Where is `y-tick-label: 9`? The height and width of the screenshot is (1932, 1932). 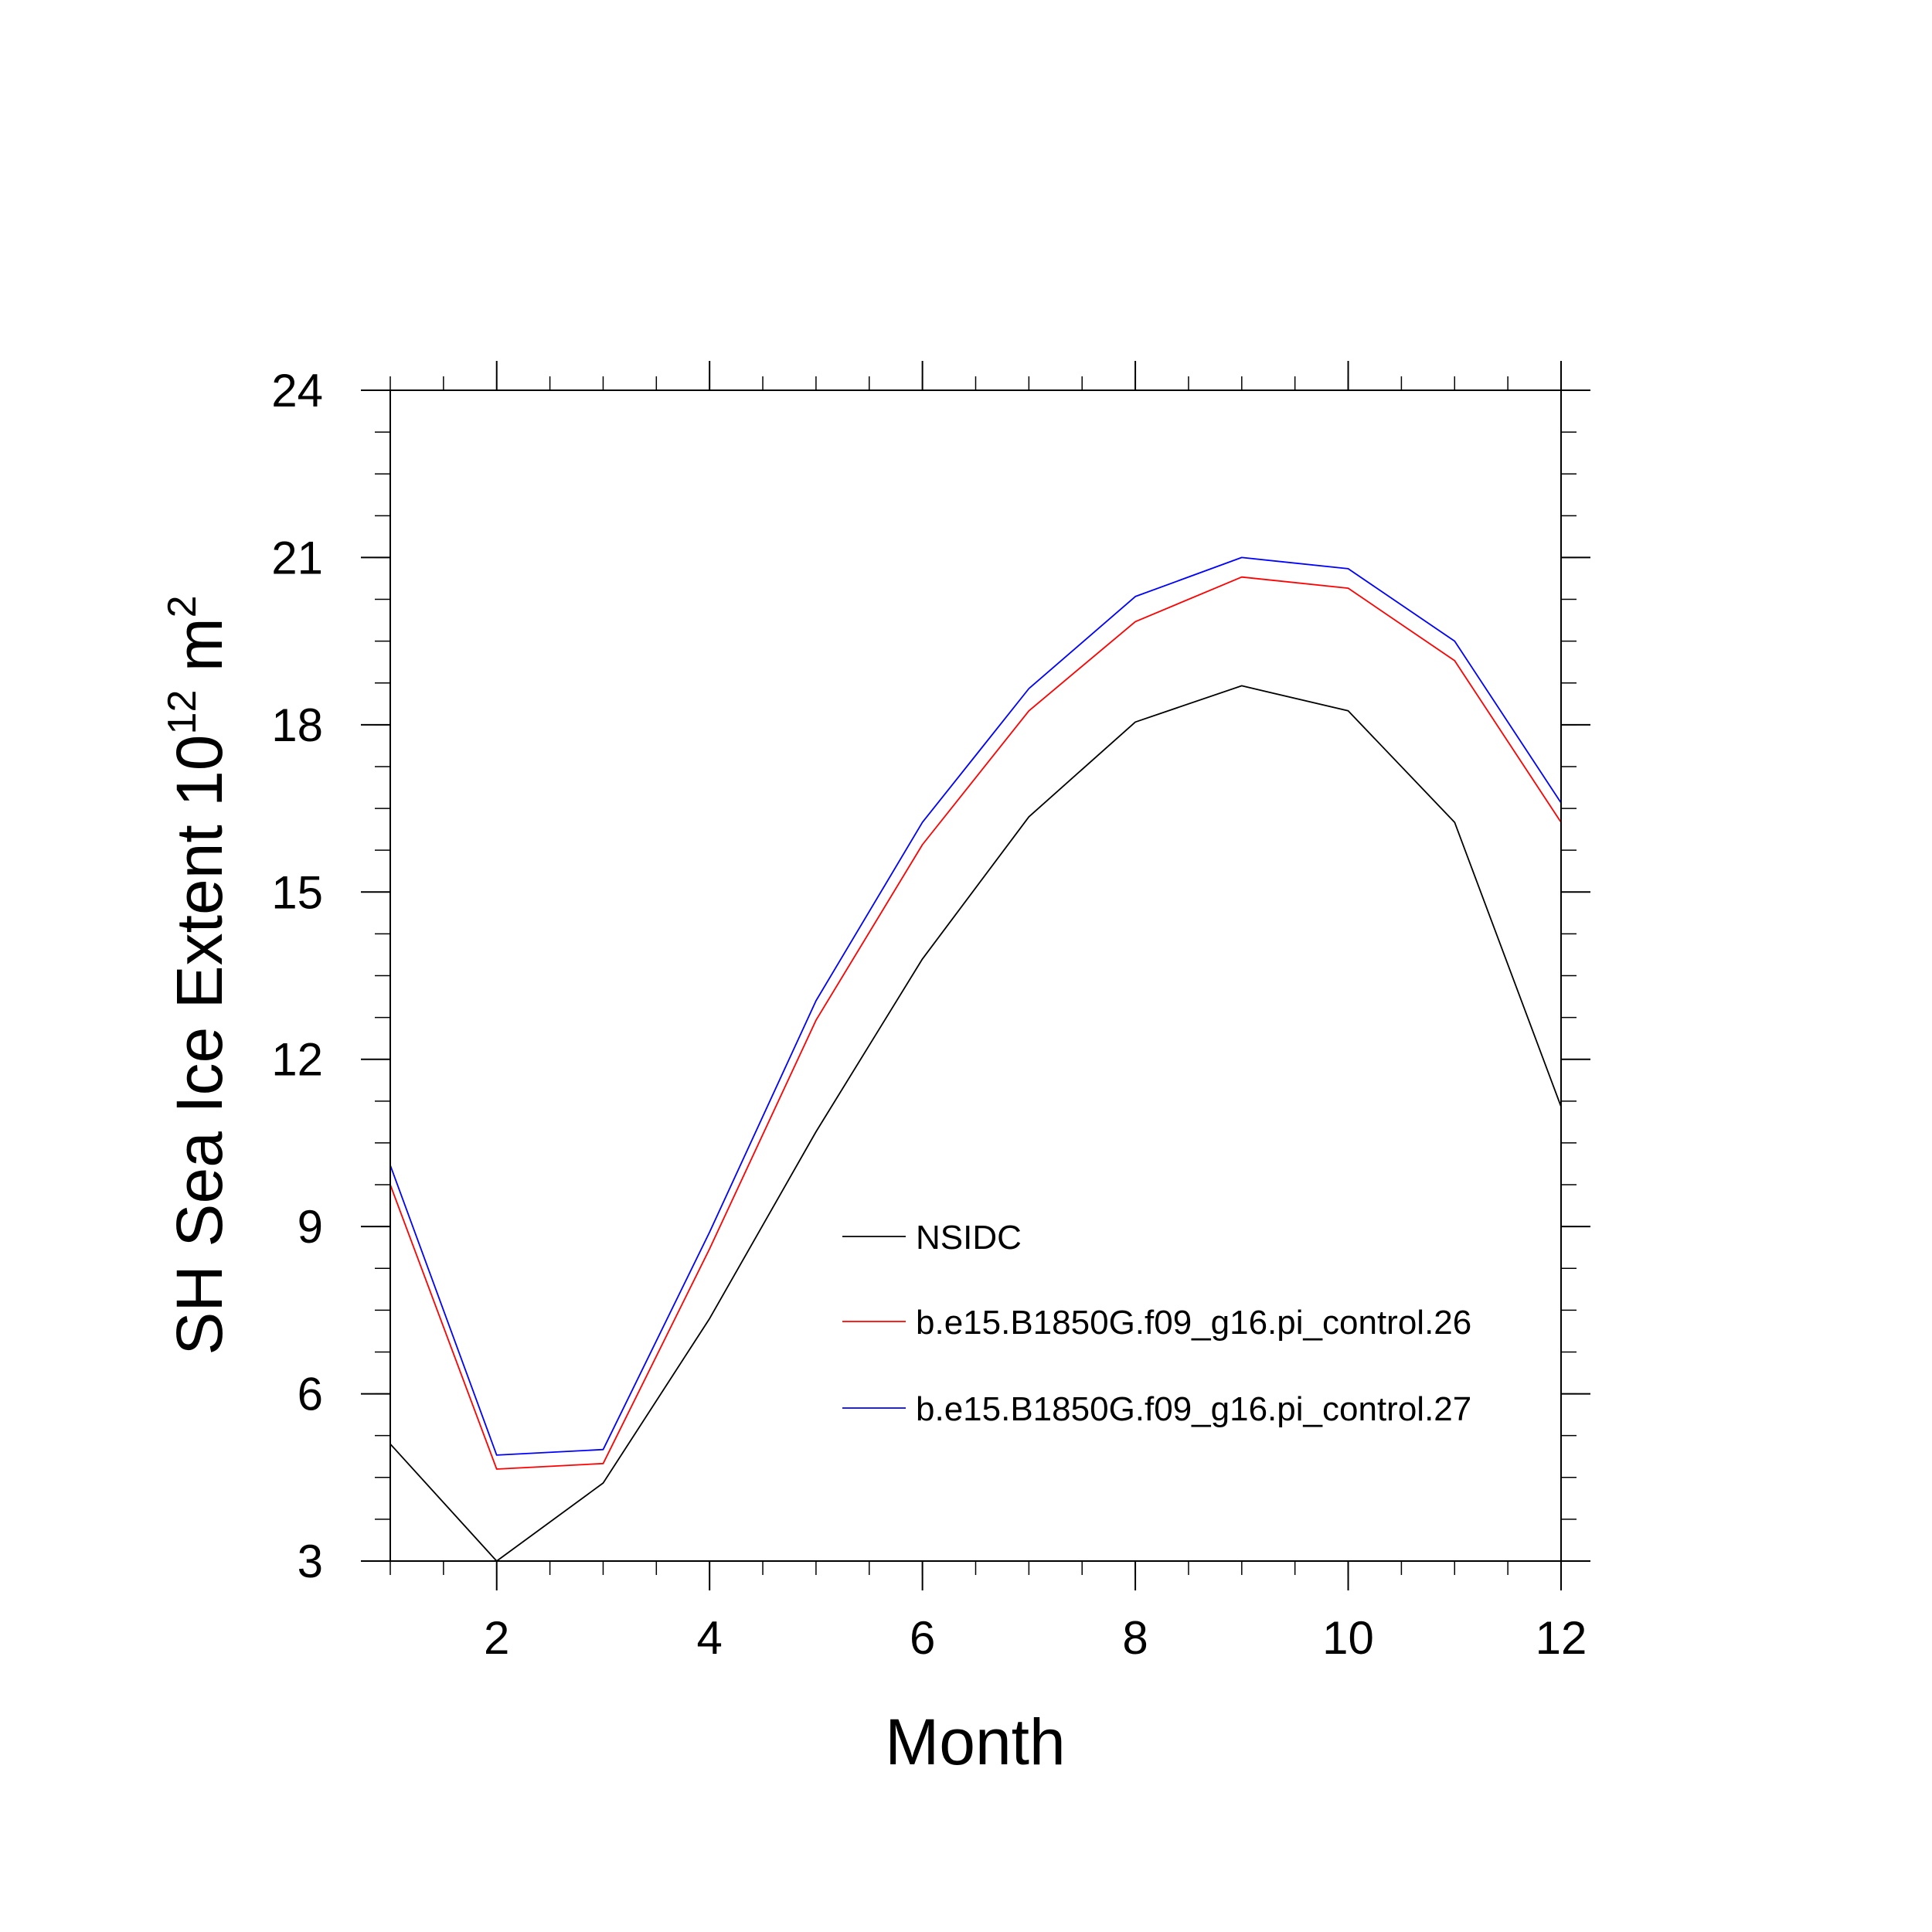 y-tick-label: 9 is located at coordinates (310, 1227).